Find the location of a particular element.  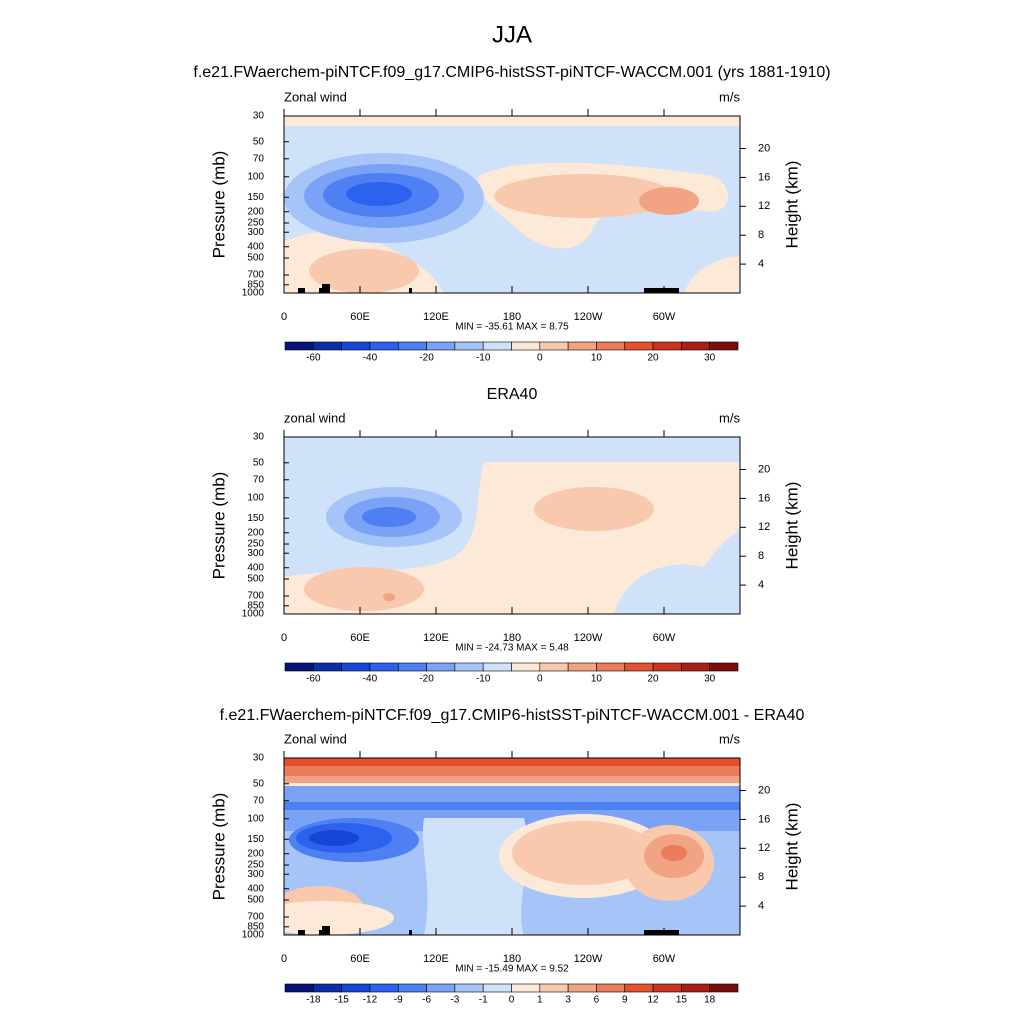

y-tick-label: 300 is located at coordinates (255, 232).